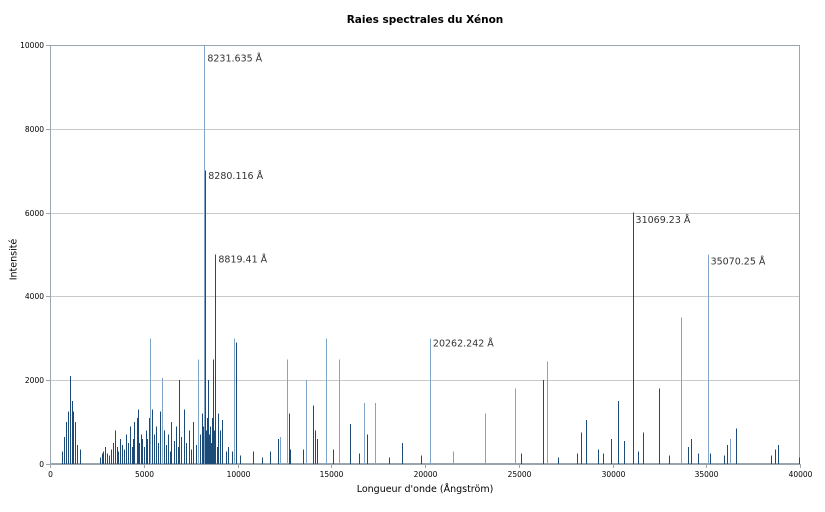  Describe the element at coordinates (41, 464) in the screenshot. I see `y-tick-label: 0` at that location.